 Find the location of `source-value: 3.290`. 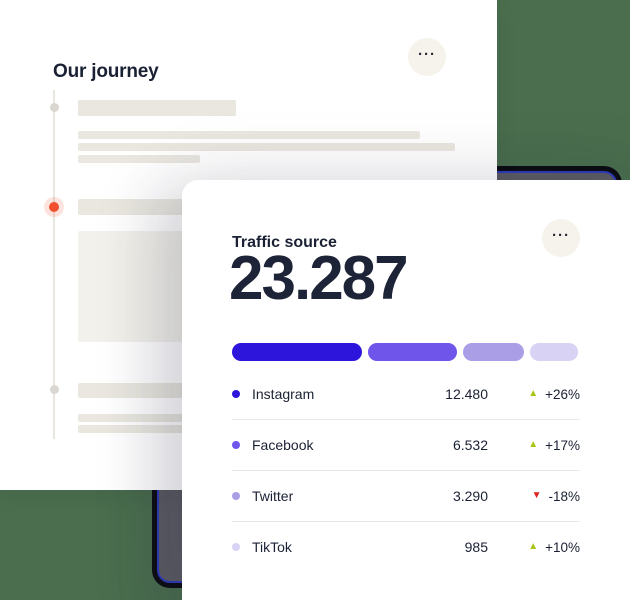

source-value: 3.290 is located at coordinates (470, 496).